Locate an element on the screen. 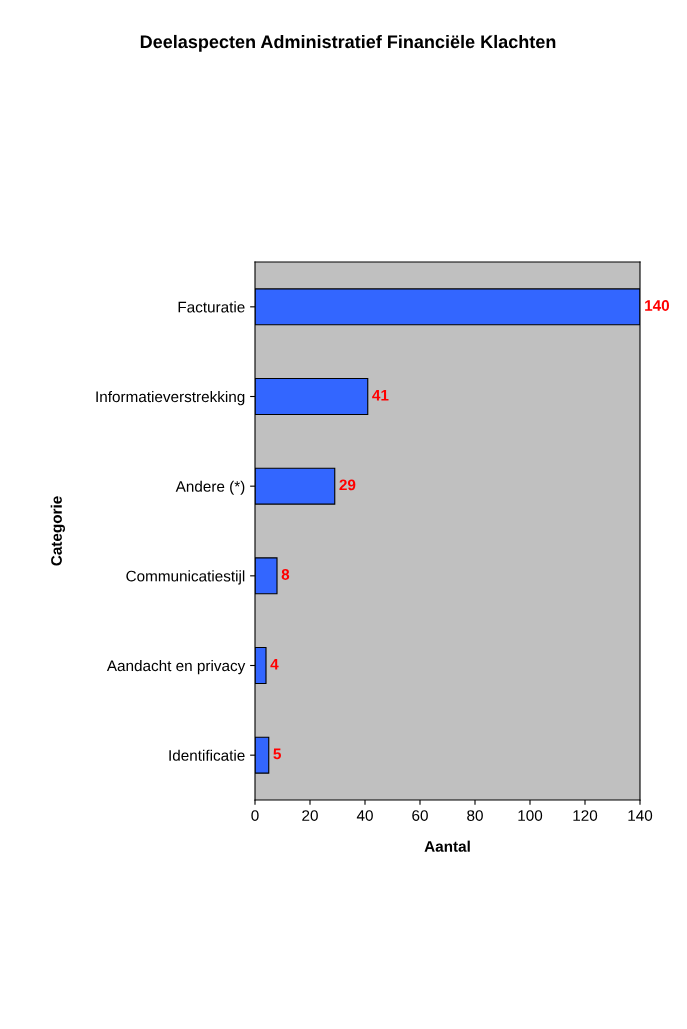 The image size is (687, 1029). data-label: 5 is located at coordinates (277, 754).